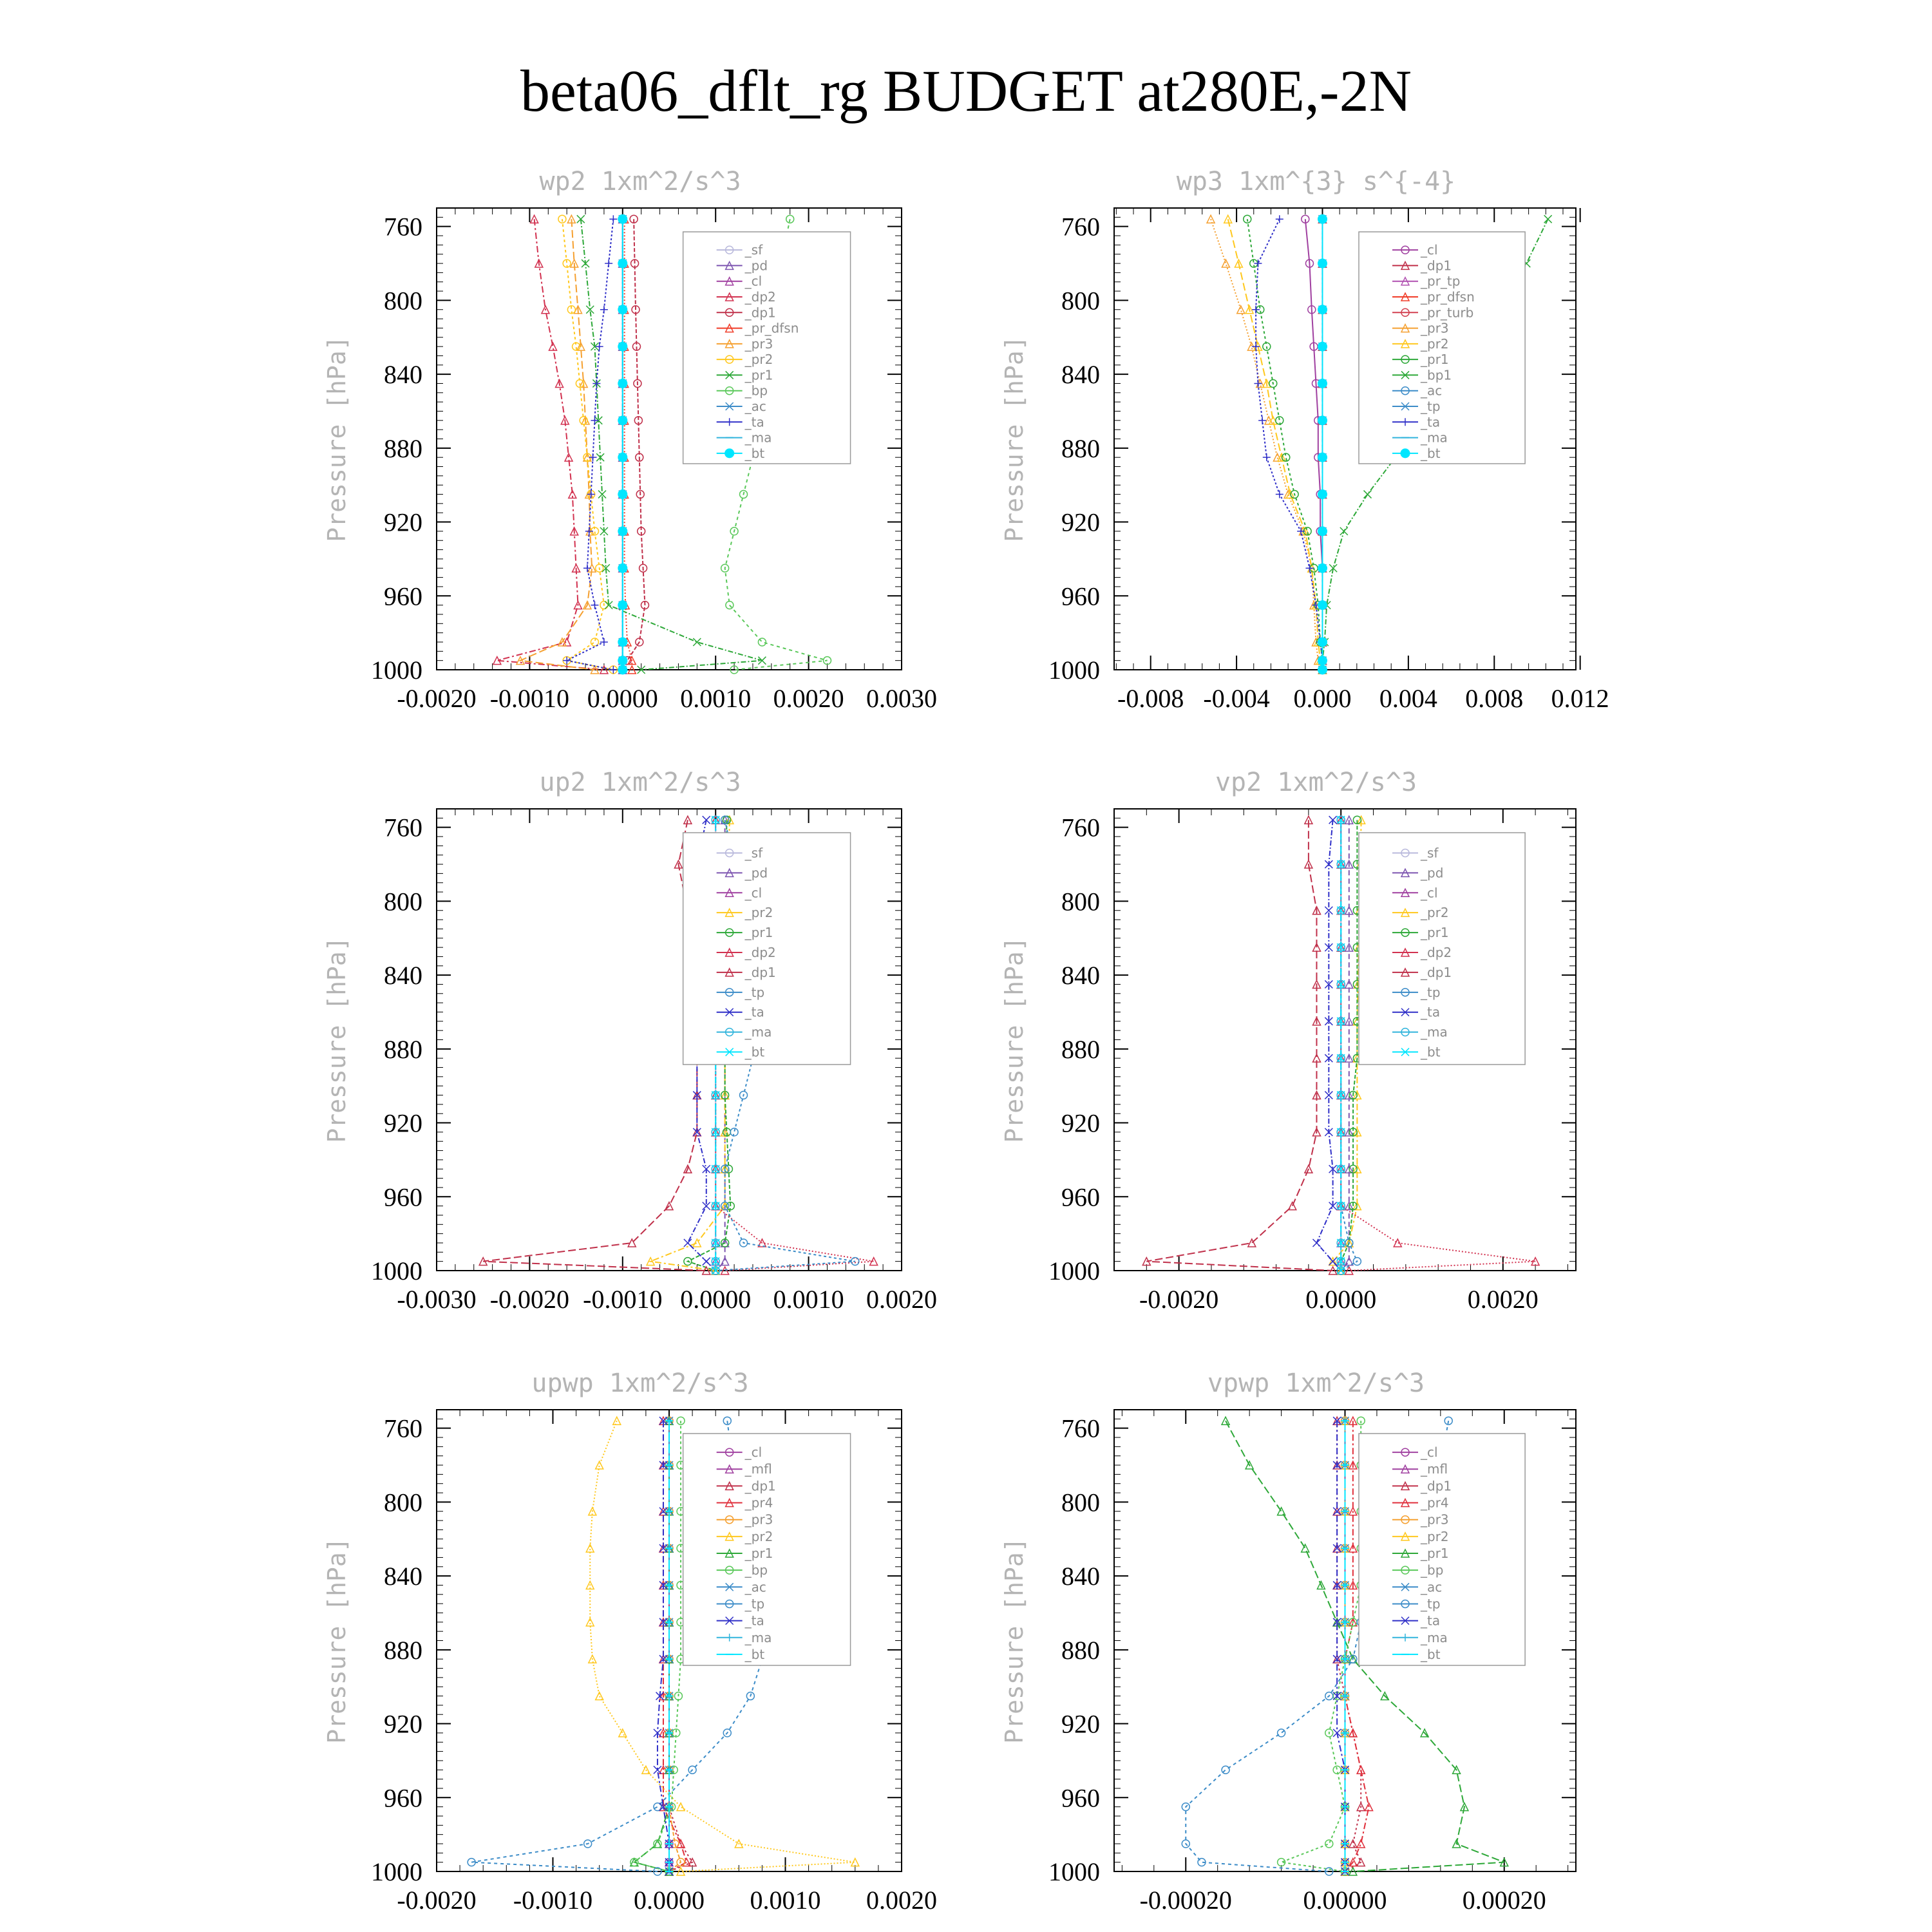 This screenshot has height=1932, width=1932. What do you see at coordinates (758, 912) in the screenshot?
I see `legend-entry: _pr2` at bounding box center [758, 912].